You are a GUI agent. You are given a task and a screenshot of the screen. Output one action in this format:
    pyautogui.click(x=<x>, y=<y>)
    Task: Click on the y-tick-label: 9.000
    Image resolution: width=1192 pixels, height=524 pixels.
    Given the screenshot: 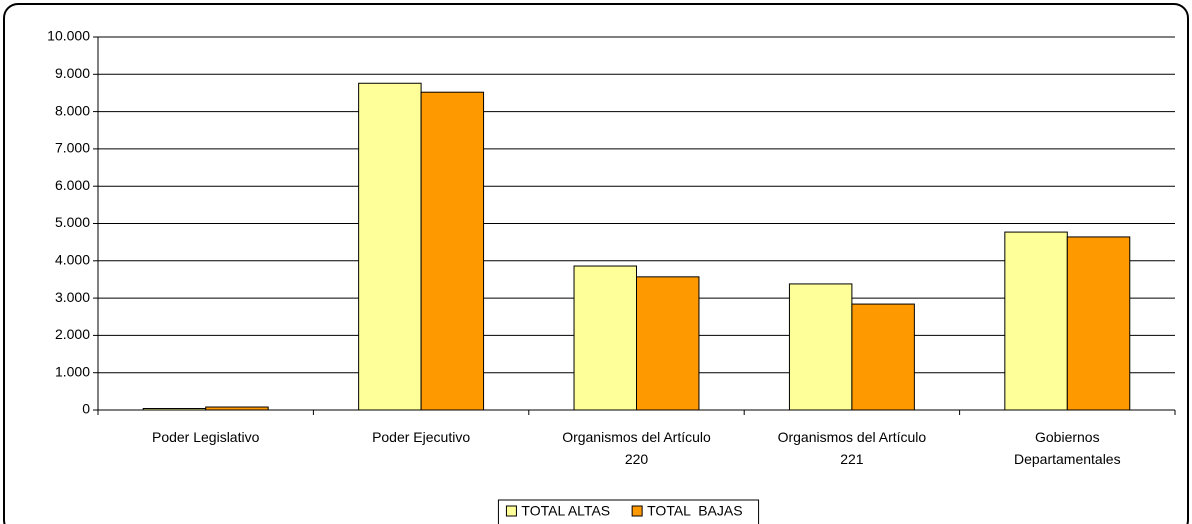 What is the action you would take?
    pyautogui.click(x=72, y=73)
    